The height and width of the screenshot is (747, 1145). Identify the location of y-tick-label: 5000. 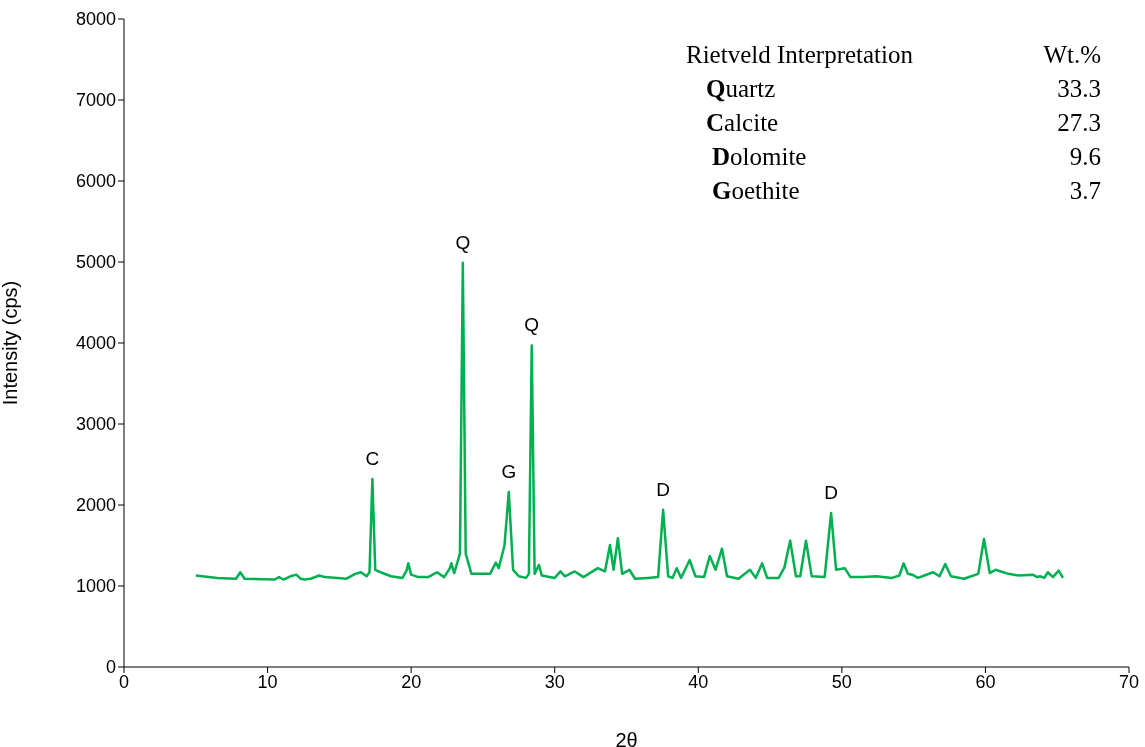
(95, 262).